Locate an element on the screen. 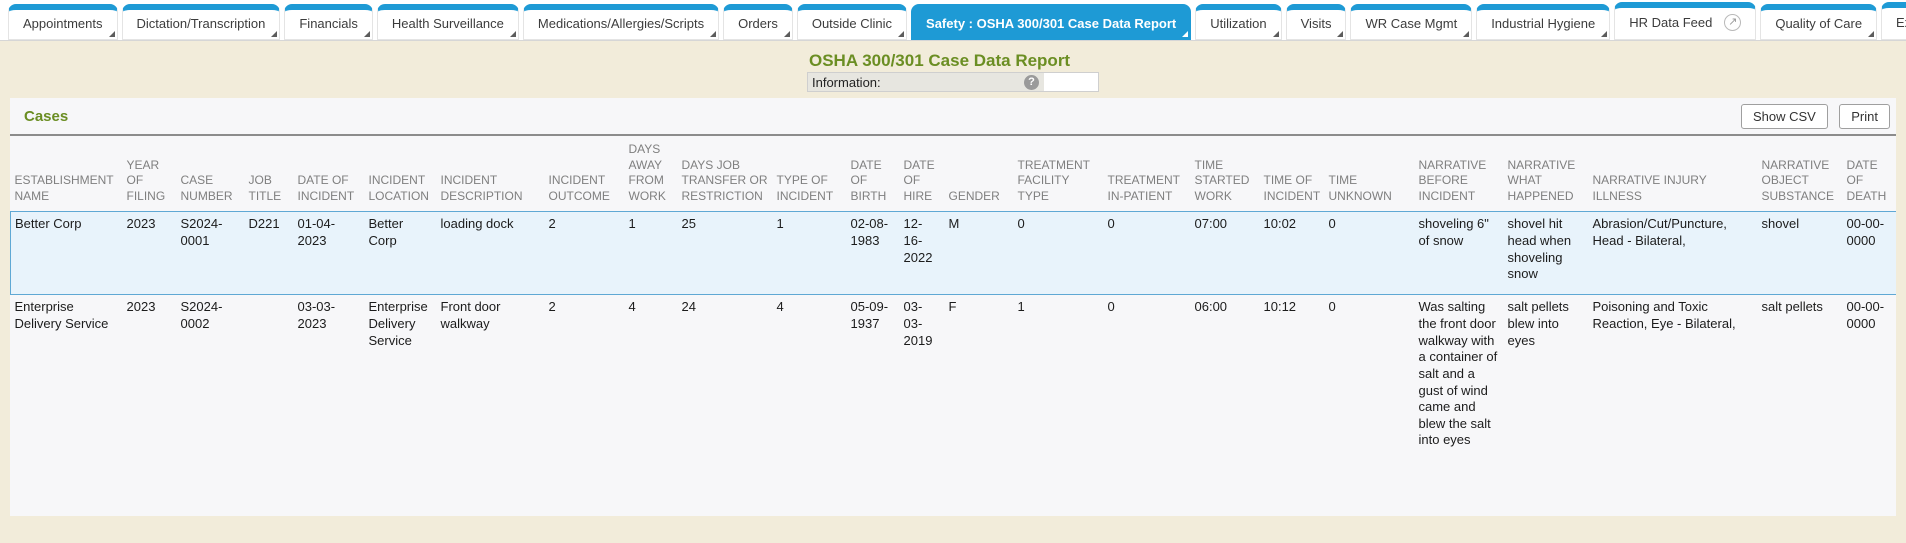 Image resolution: width=1906 pixels, height=543 pixels. show-csv-button: Show CSV is located at coordinates (1784, 116).